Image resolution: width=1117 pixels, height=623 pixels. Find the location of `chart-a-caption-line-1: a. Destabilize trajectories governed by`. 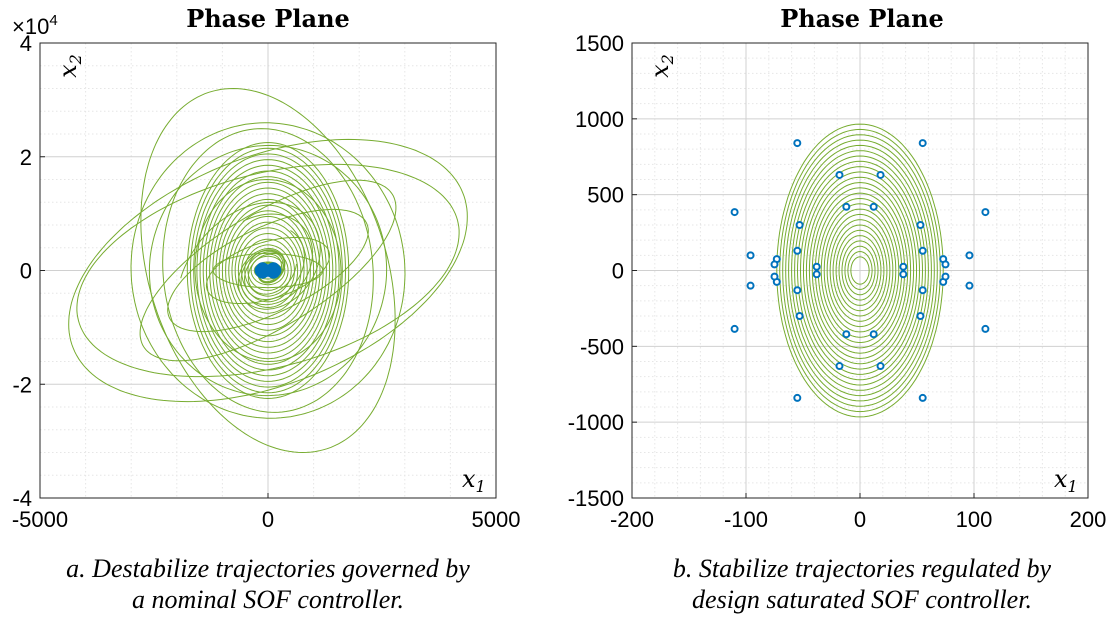

chart-a-caption-line-1: a. Destabilize trajectories governed by is located at coordinates (268, 568).